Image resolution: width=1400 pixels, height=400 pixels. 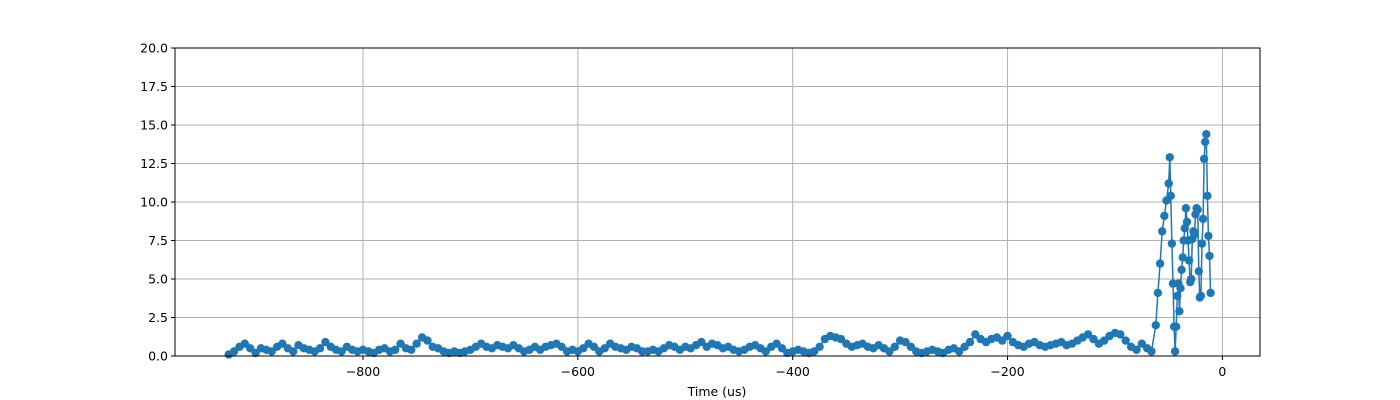 I want to click on x-tick-label: 0, so click(x=1222, y=371).